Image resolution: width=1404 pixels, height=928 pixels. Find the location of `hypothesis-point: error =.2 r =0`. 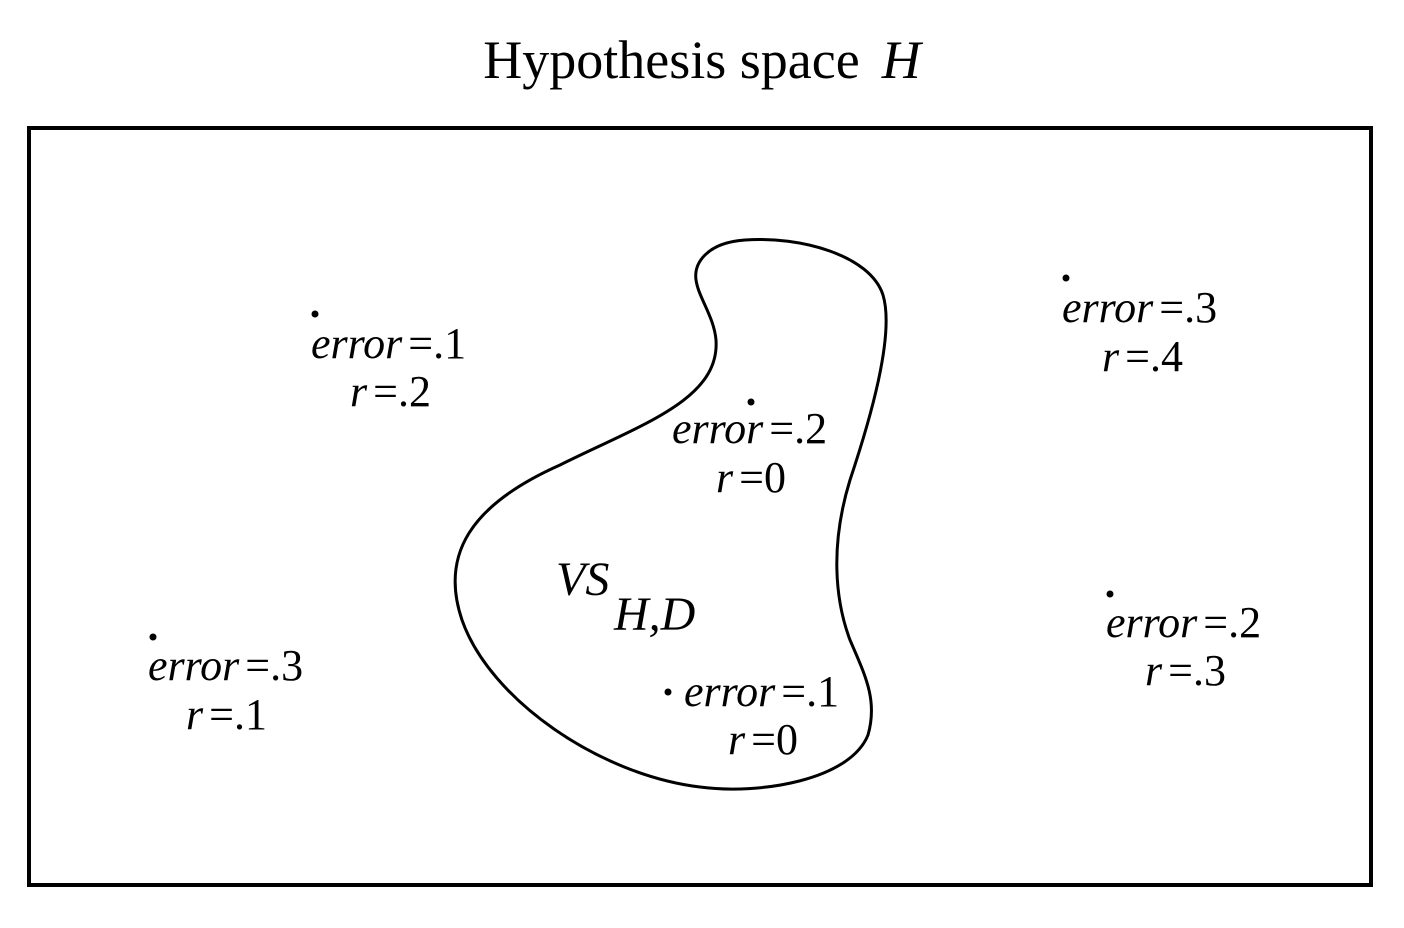

hypothesis-point: error =.2 r =0 is located at coordinates (749, 450).